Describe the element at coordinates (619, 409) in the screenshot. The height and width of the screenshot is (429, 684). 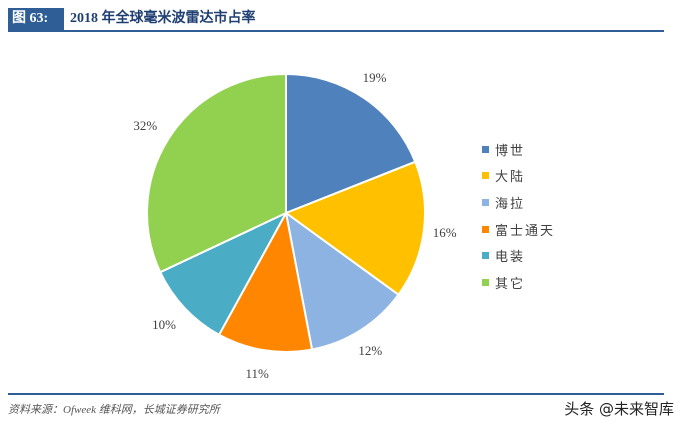
I see `watermark: 头条 @未来智库` at that location.